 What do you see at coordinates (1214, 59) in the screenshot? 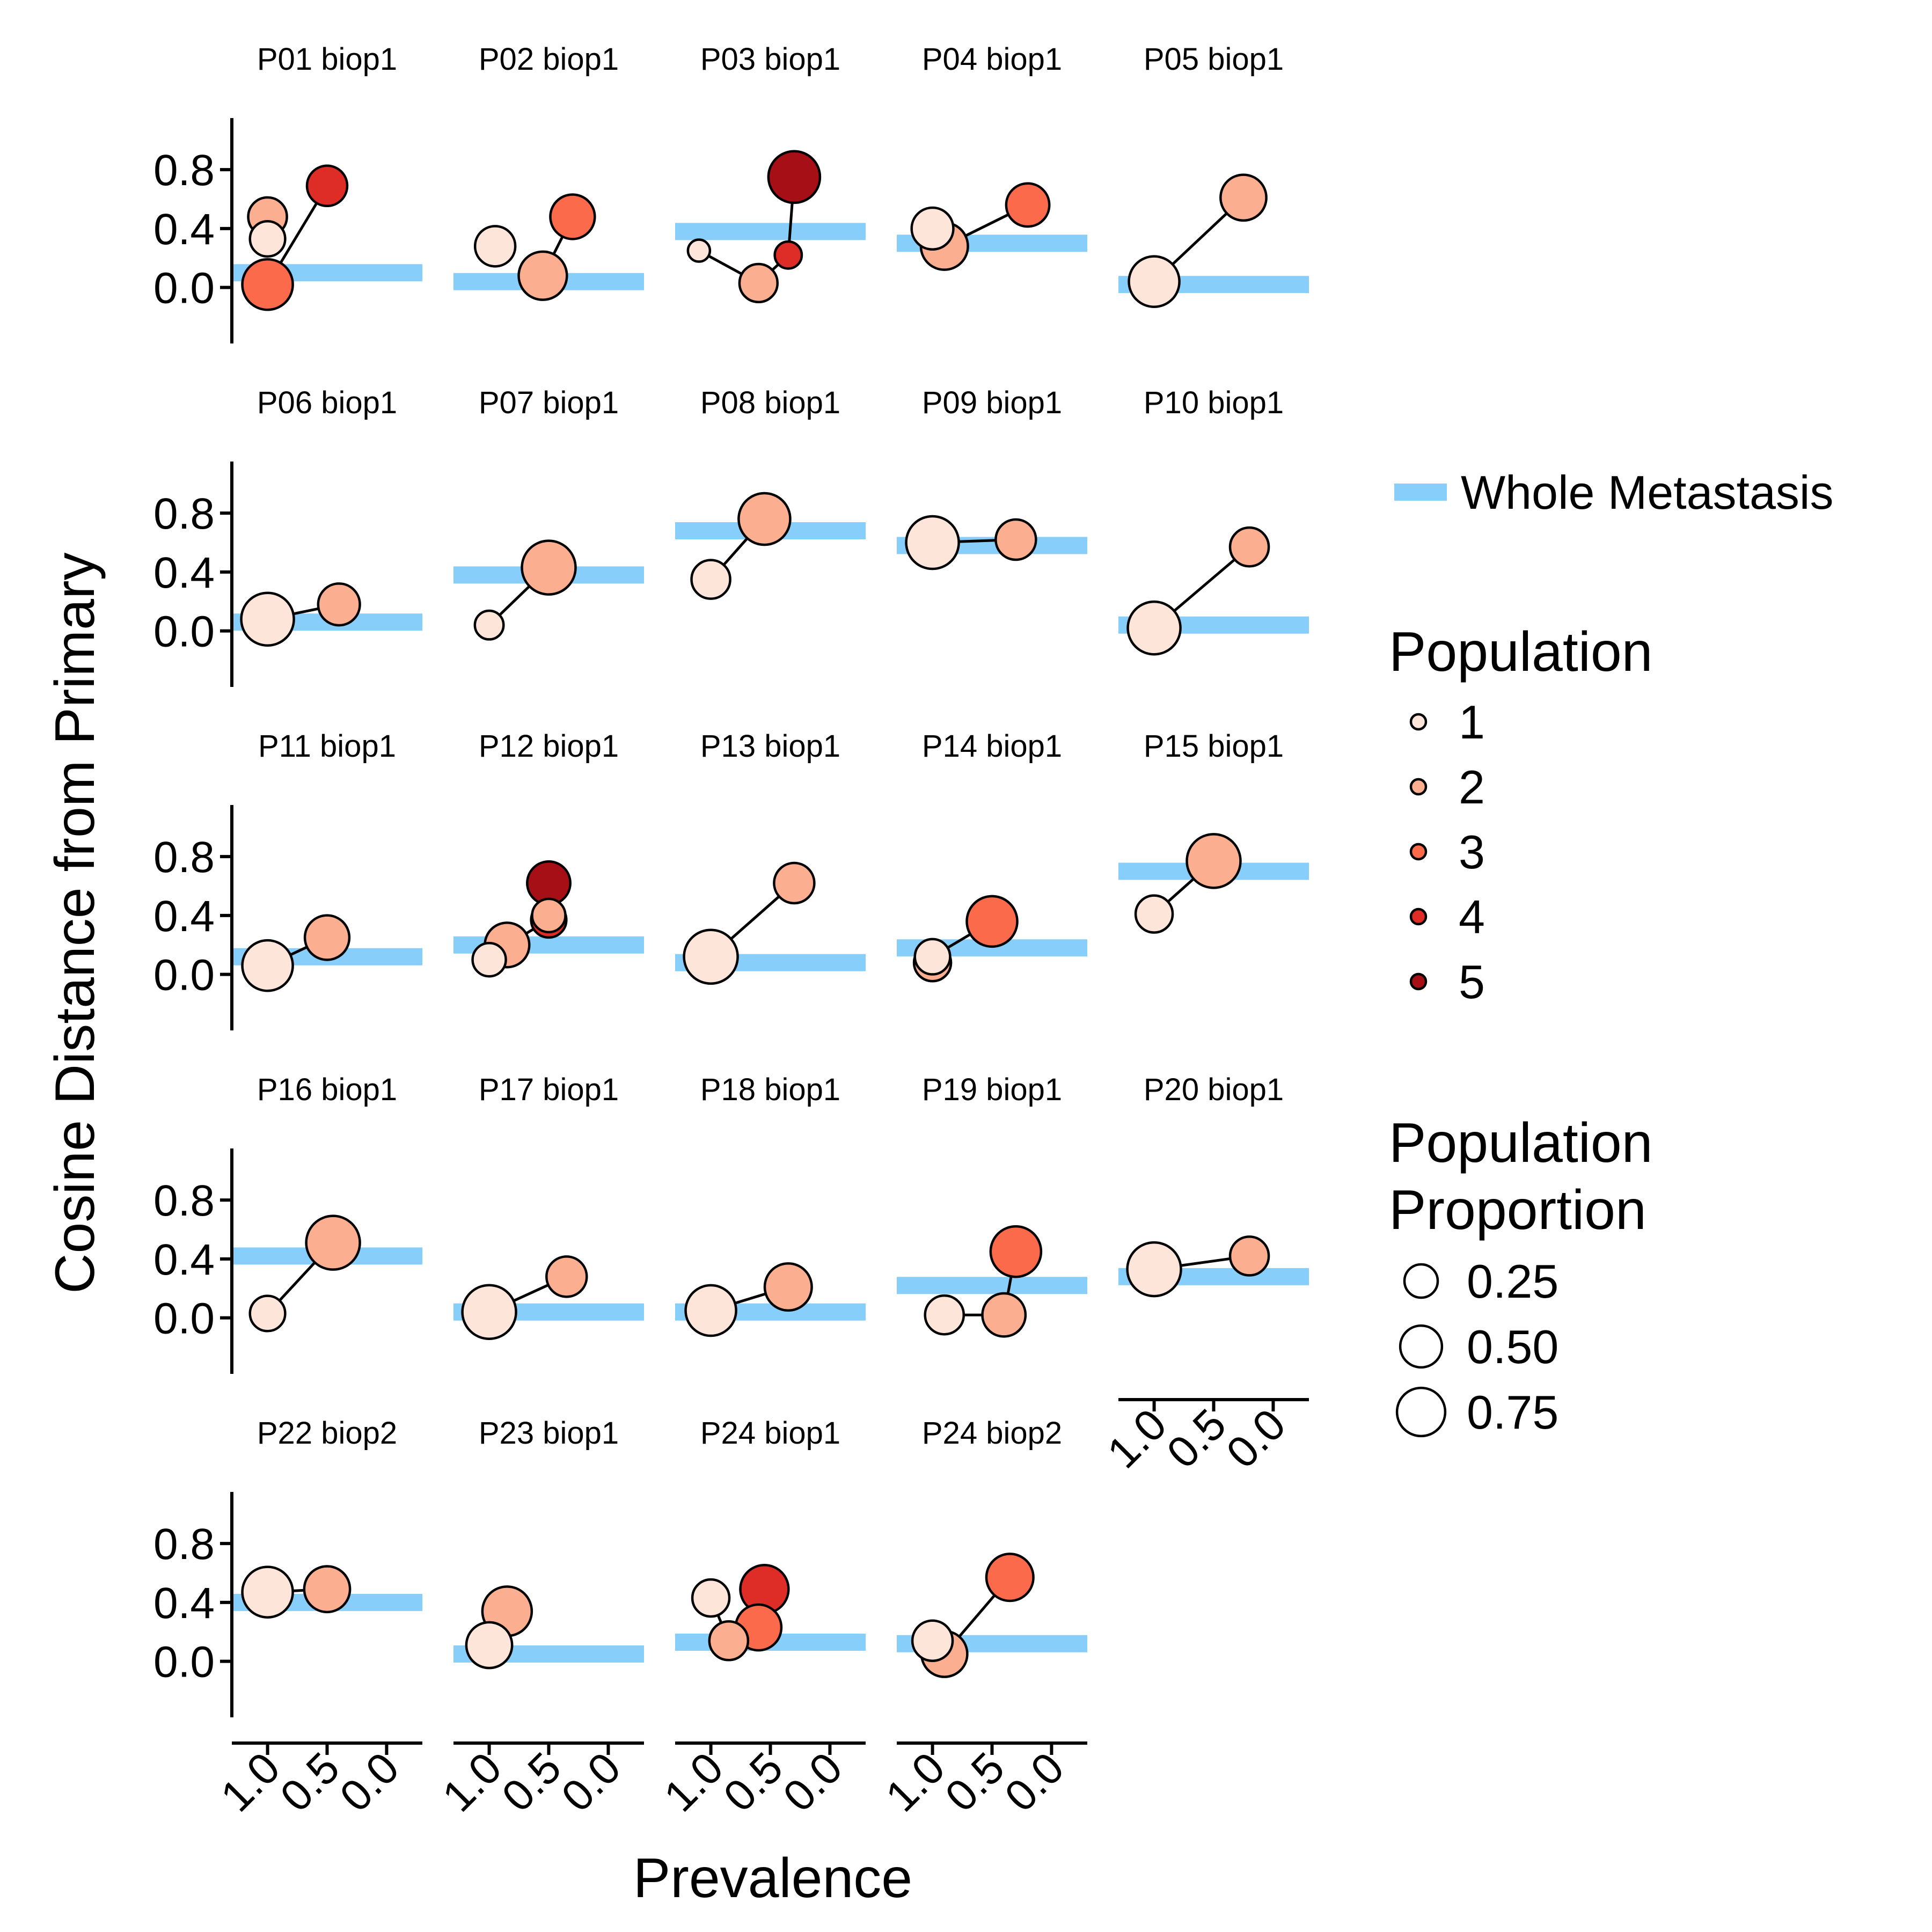
I see `facet-title: P05 biop1` at bounding box center [1214, 59].